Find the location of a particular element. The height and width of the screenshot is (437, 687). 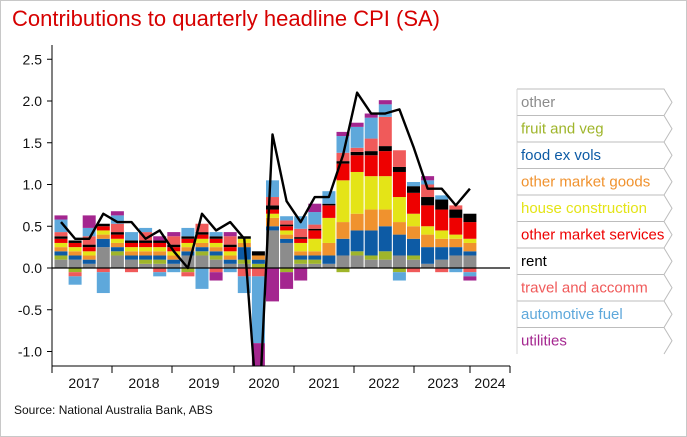

legend-label: food ex vols is located at coordinates (561, 155).